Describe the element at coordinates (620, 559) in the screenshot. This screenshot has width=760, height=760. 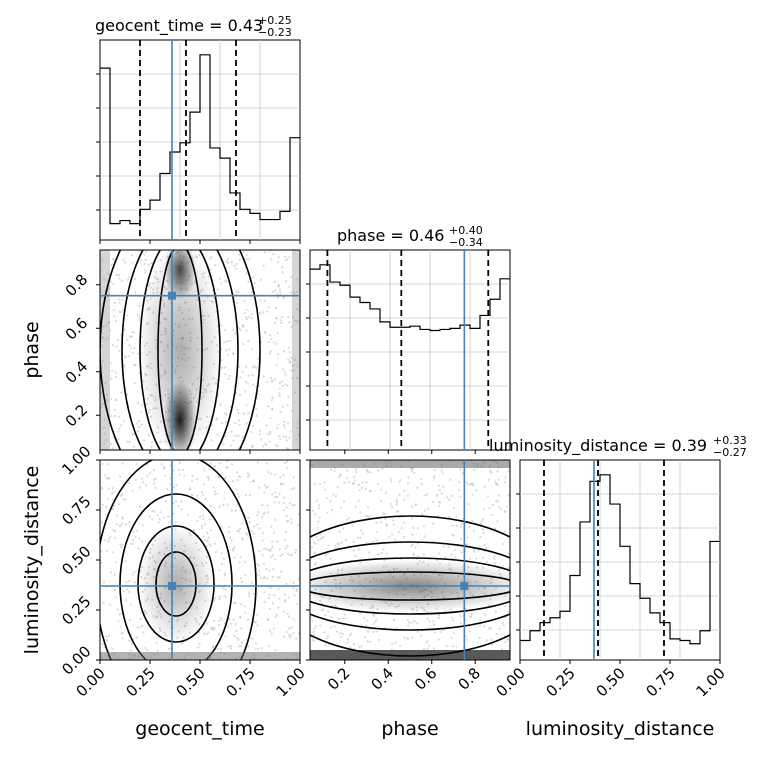
I see `histogram-step` at that location.